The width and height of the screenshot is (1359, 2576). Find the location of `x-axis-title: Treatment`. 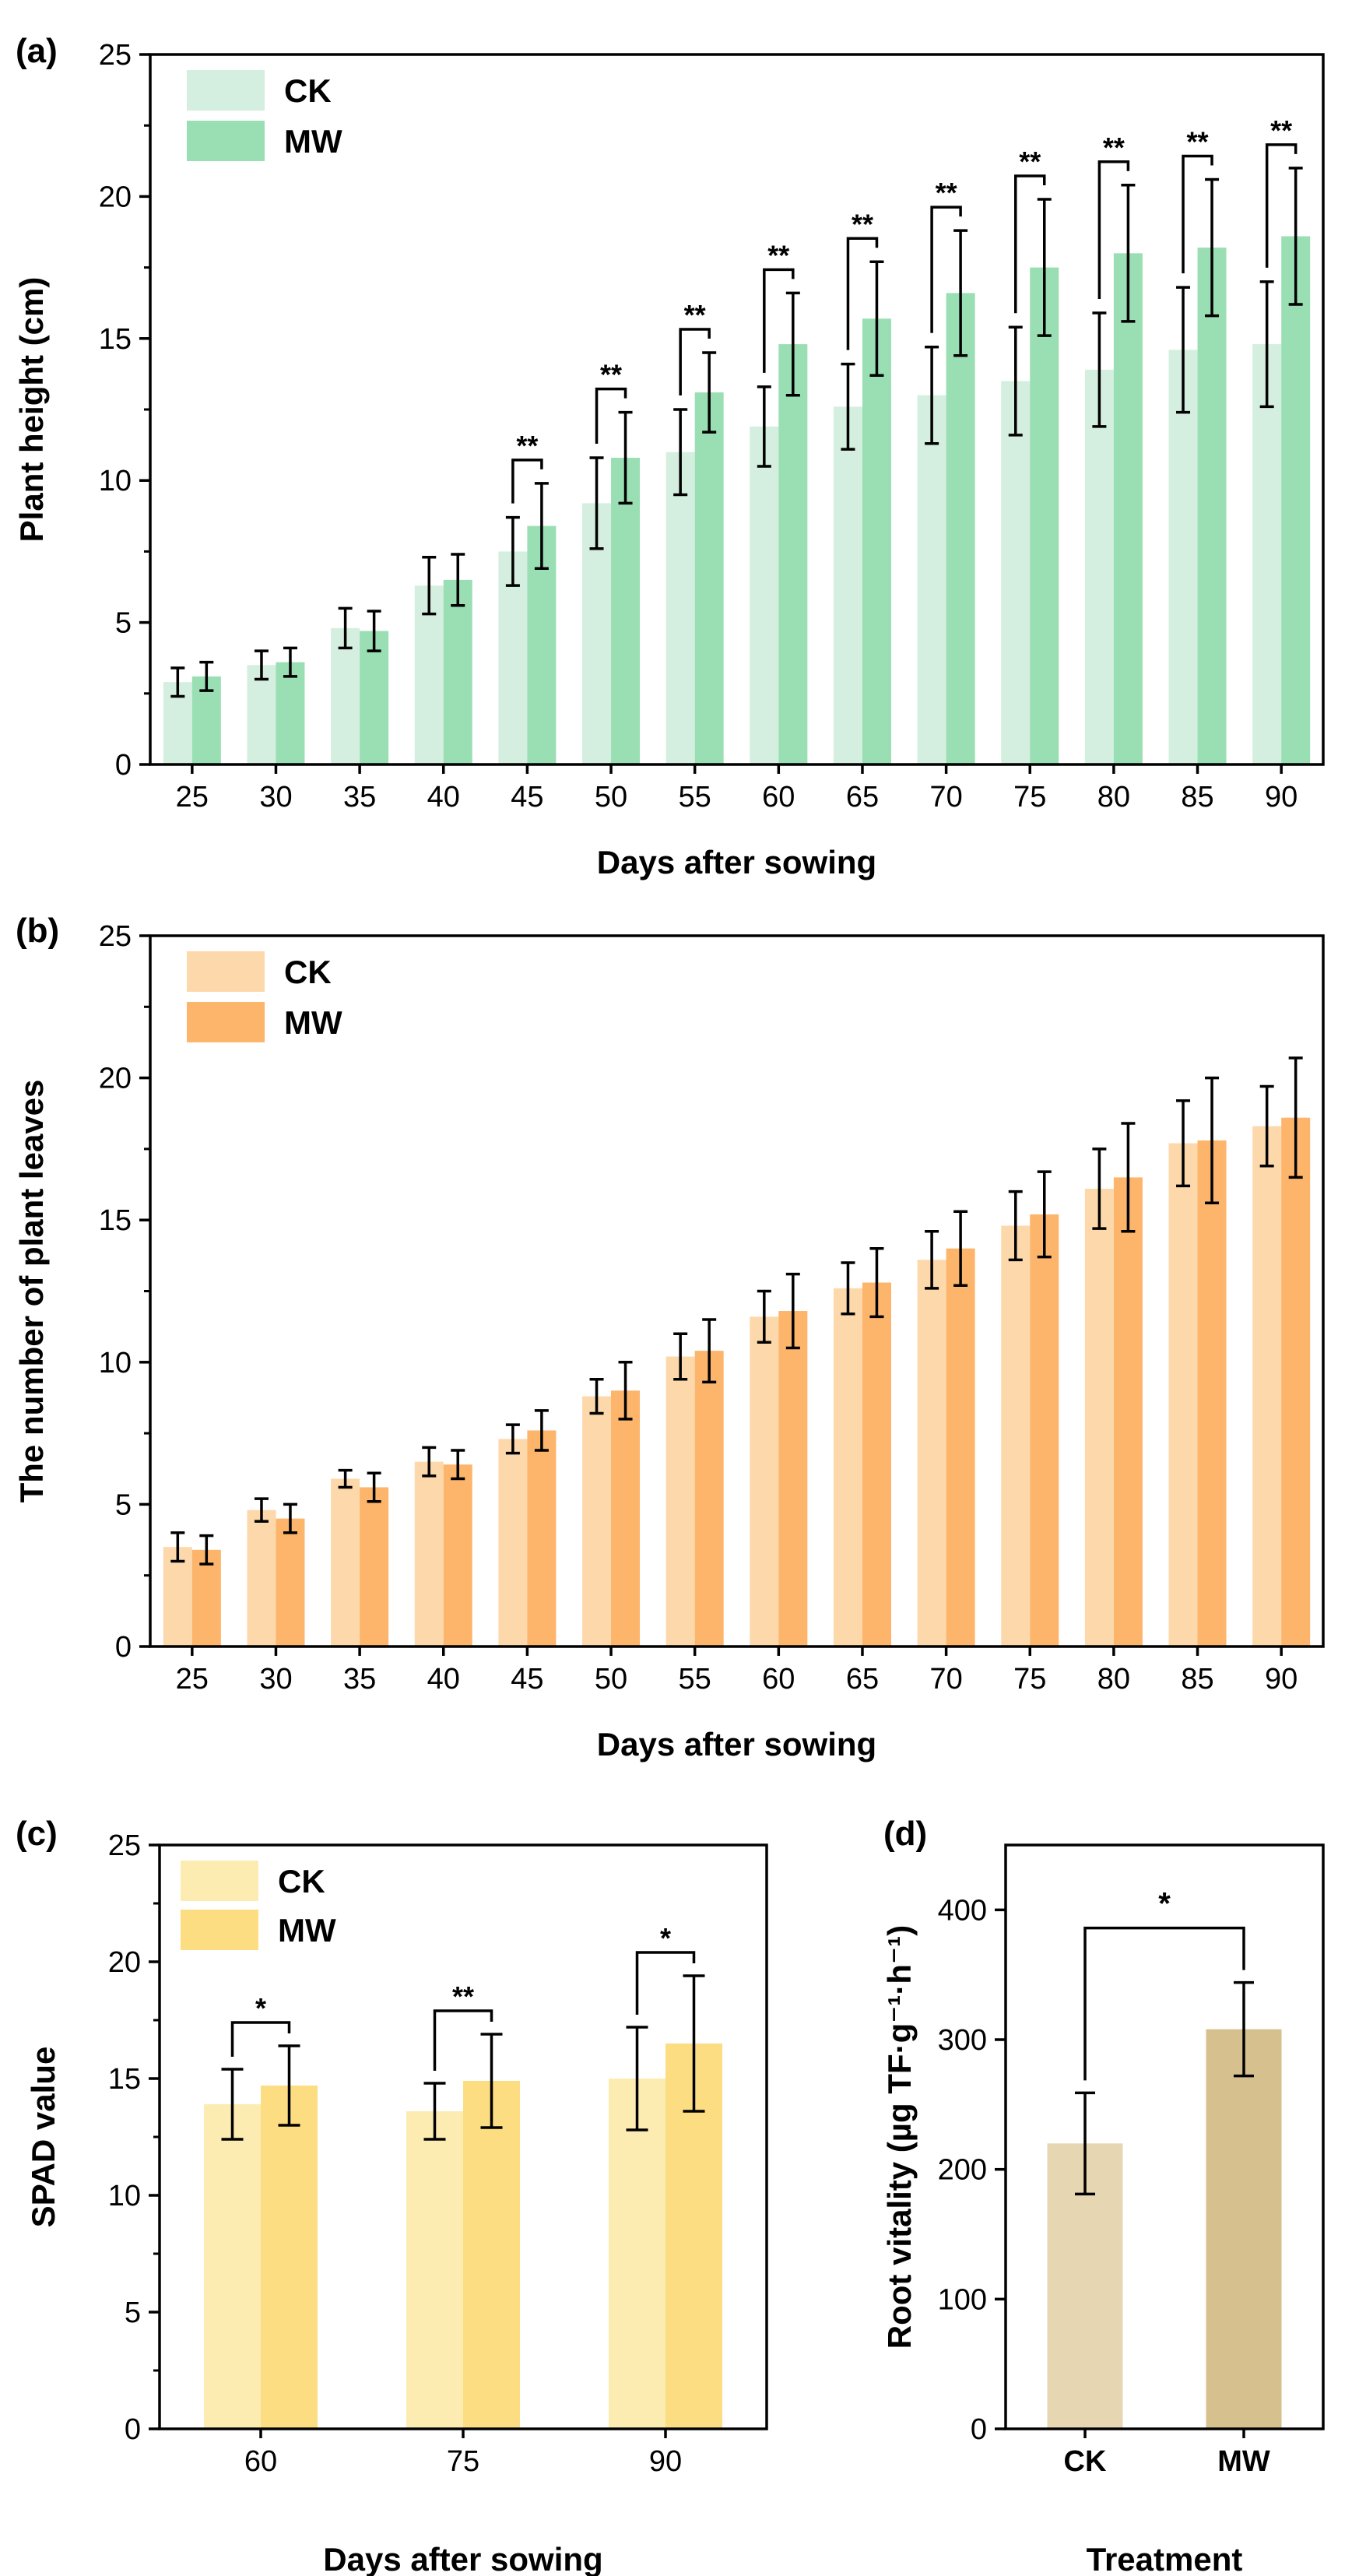

x-axis-title: Treatment is located at coordinates (1165, 2558).